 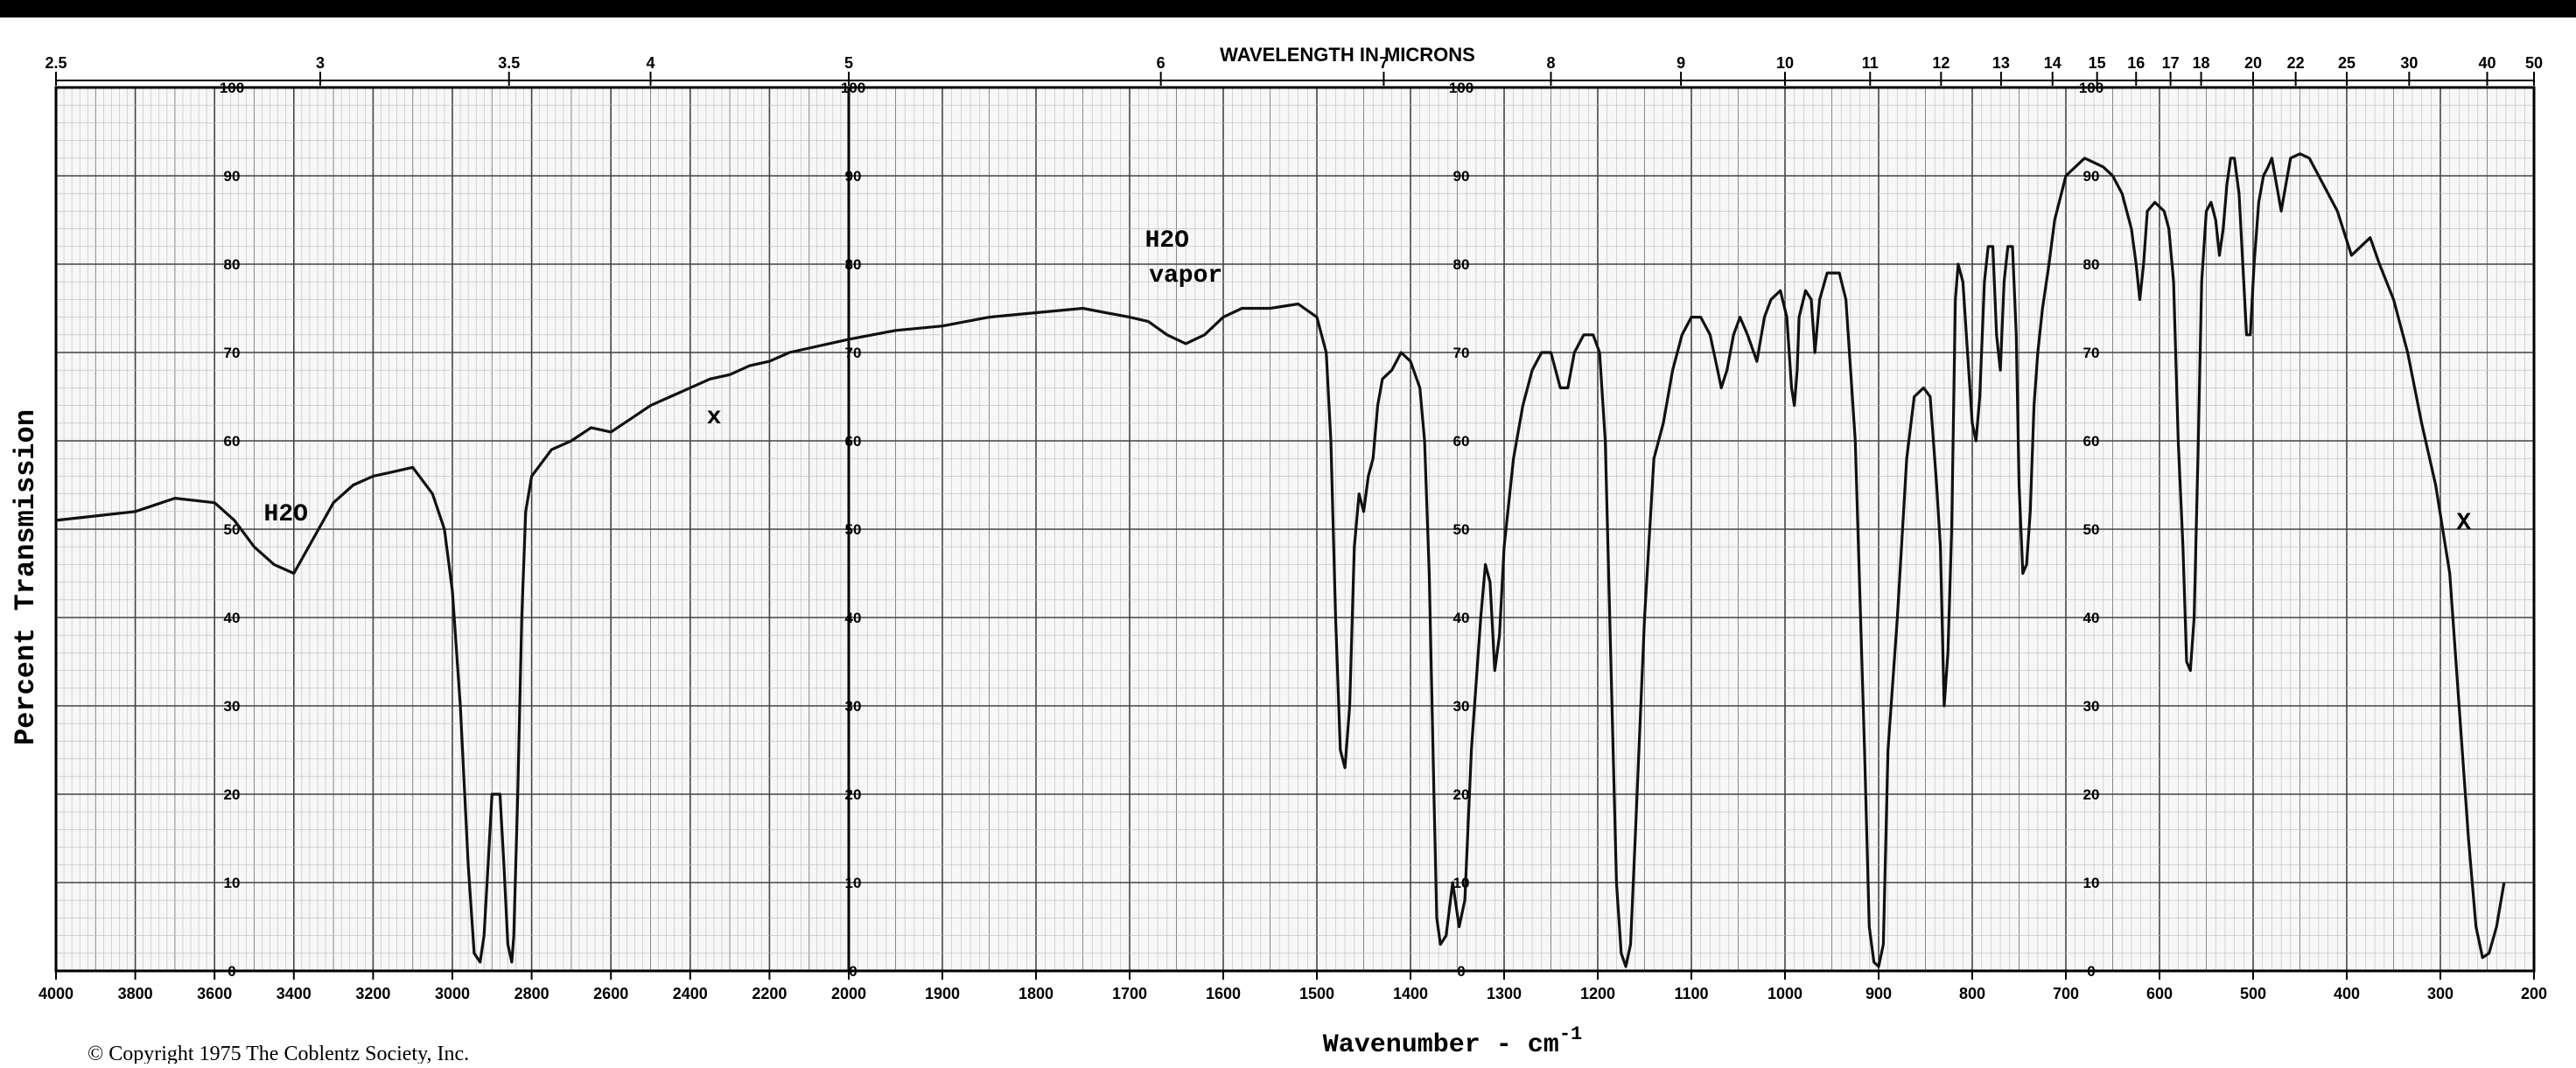 What do you see at coordinates (2347, 994) in the screenshot?
I see `x-tick-label: 400` at bounding box center [2347, 994].